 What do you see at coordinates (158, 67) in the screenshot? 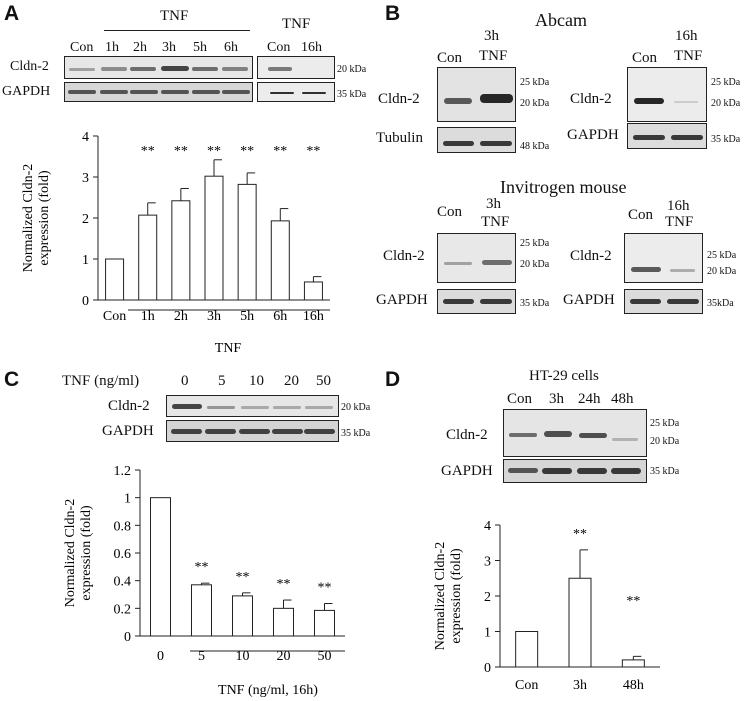
I see `panel-a-blot-cldn2` at bounding box center [158, 67].